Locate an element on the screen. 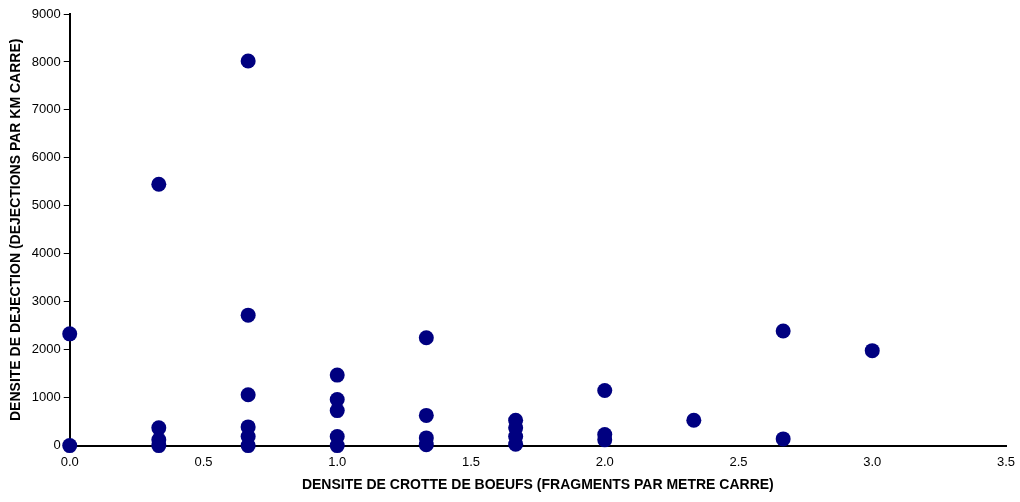 The width and height of the screenshot is (1020, 502). y-tick-label: 9000 is located at coordinates (46, 13).